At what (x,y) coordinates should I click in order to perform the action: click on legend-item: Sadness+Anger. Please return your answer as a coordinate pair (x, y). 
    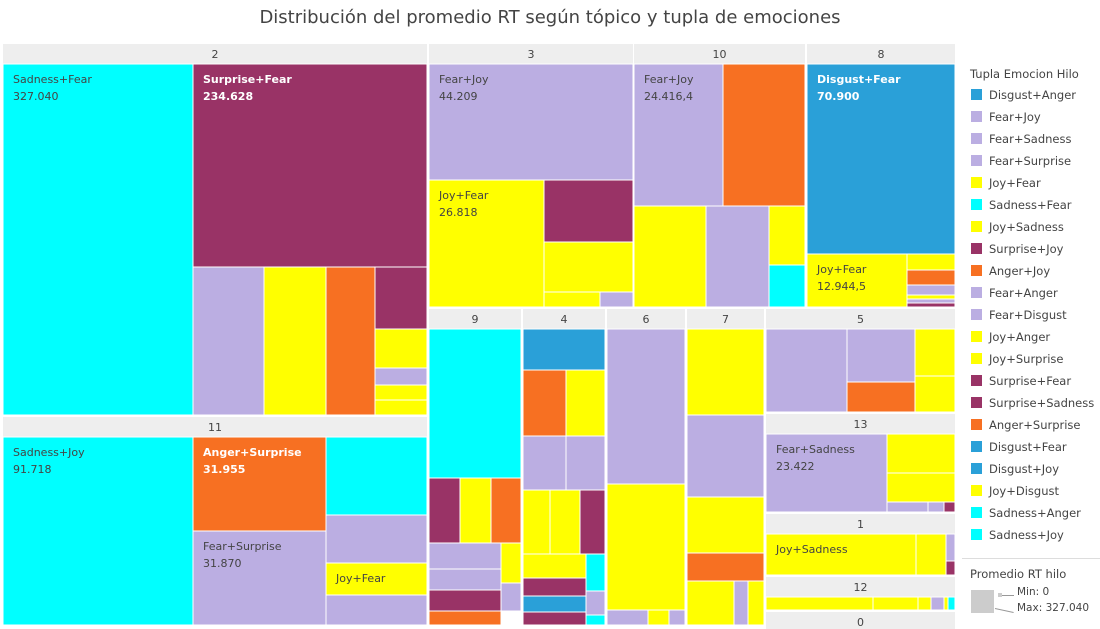
    Looking at the image, I should click on (1031, 513).